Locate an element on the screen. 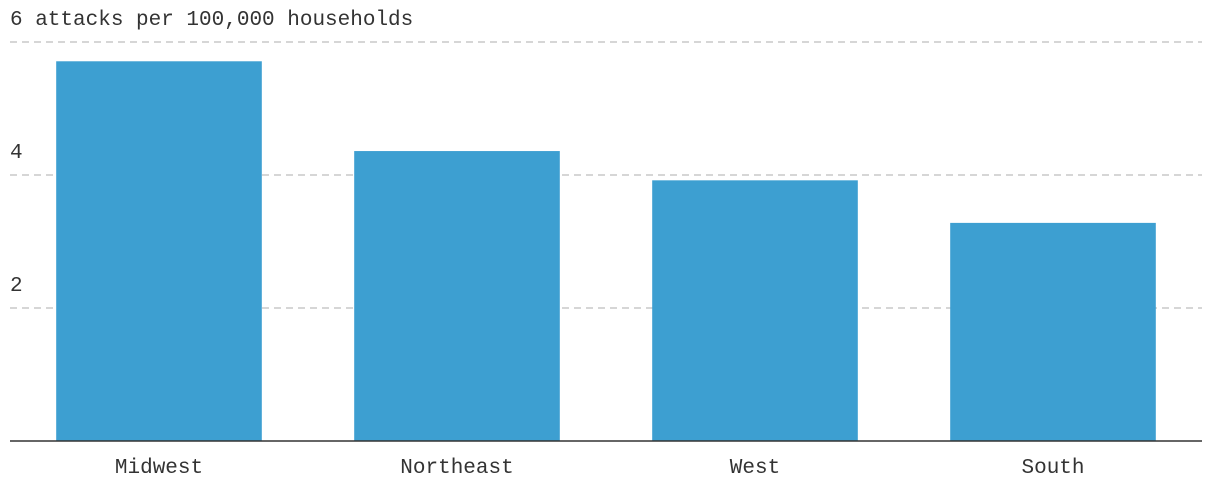 The height and width of the screenshot is (496, 1220). y-tick-label: 4 is located at coordinates (16, 153).